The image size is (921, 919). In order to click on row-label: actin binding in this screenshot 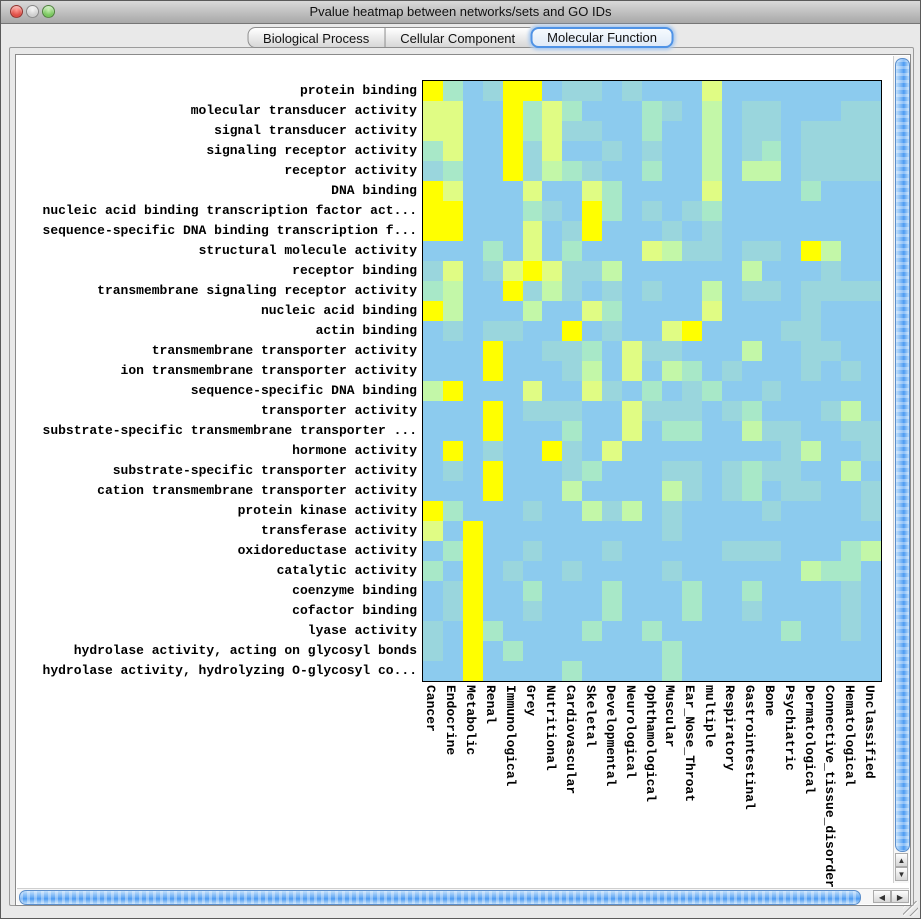, I will do `click(366, 330)`.